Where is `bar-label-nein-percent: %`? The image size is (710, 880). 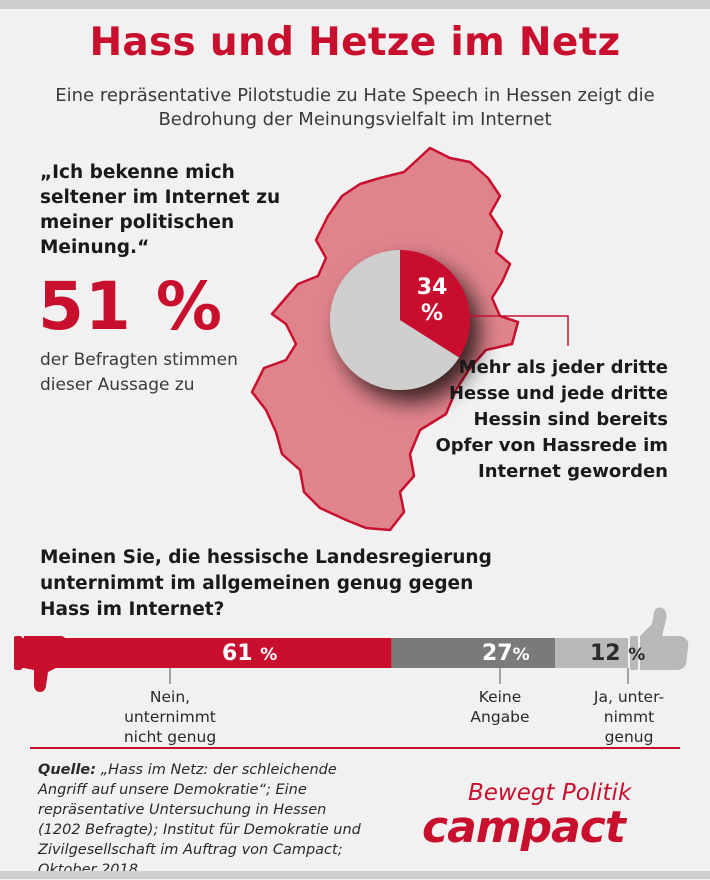 bar-label-nein-percent: % is located at coordinates (269, 655).